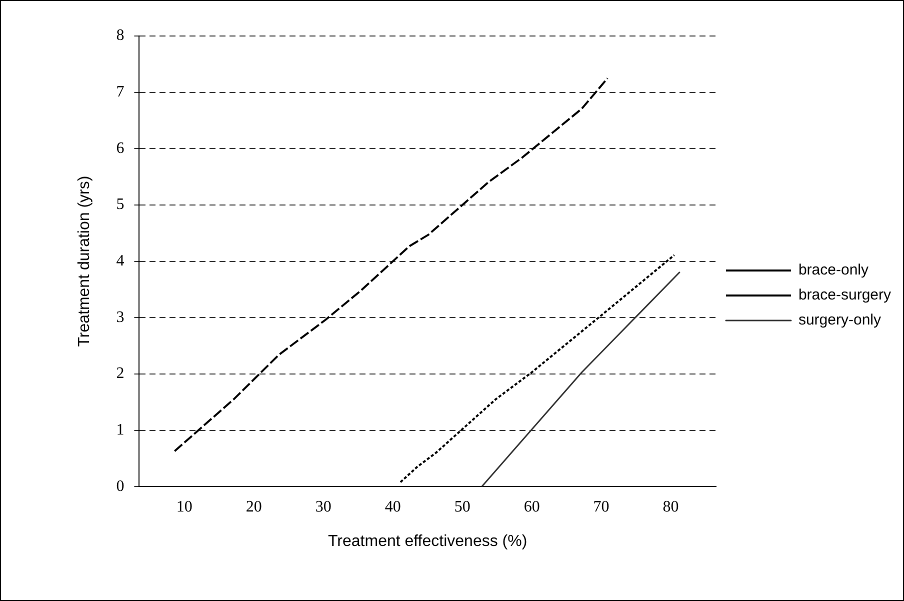 The width and height of the screenshot is (904, 601). Describe the element at coordinates (670, 507) in the screenshot. I see `x-tick-label: 80` at that location.